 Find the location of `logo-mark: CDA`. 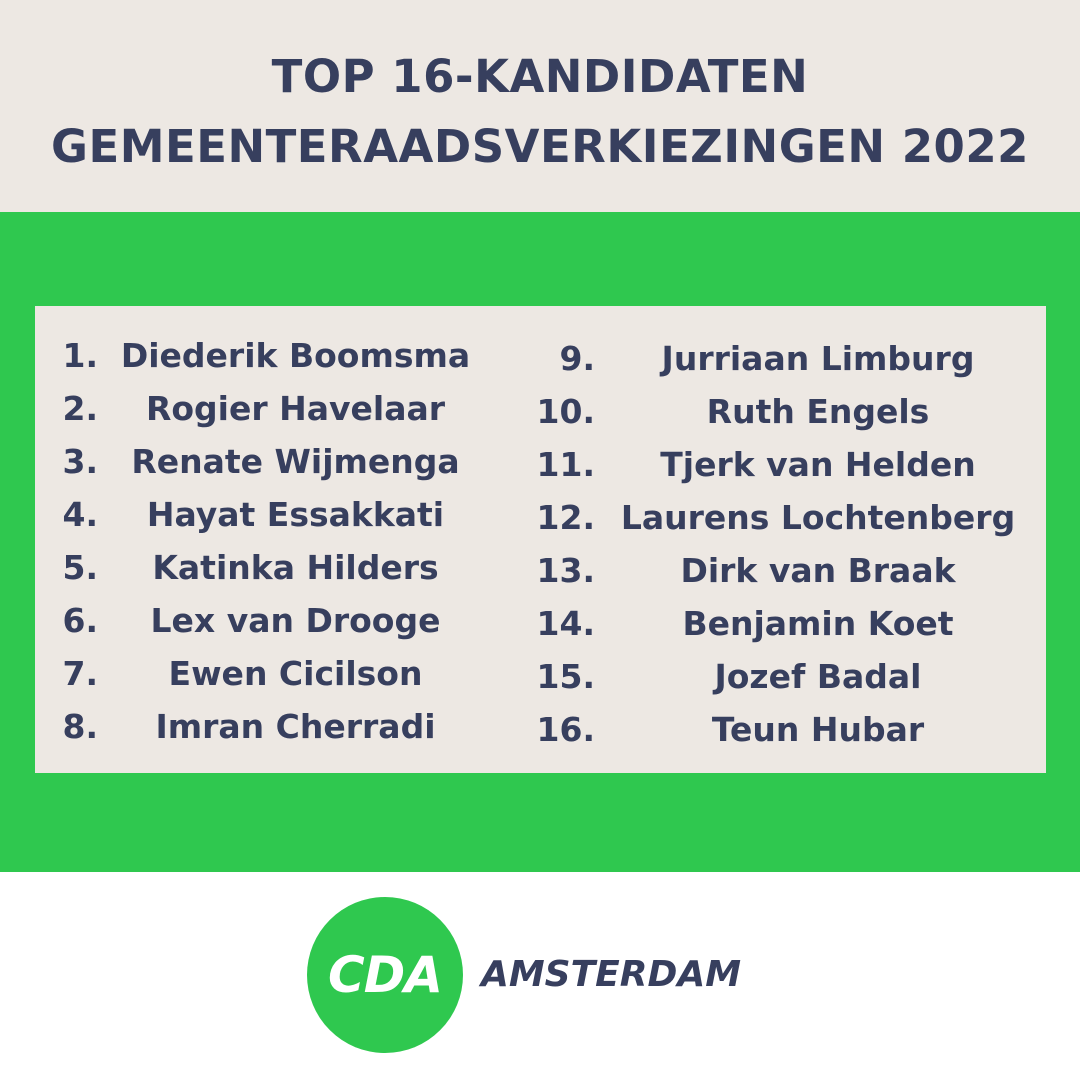

logo-mark: CDA is located at coordinates (385, 975).